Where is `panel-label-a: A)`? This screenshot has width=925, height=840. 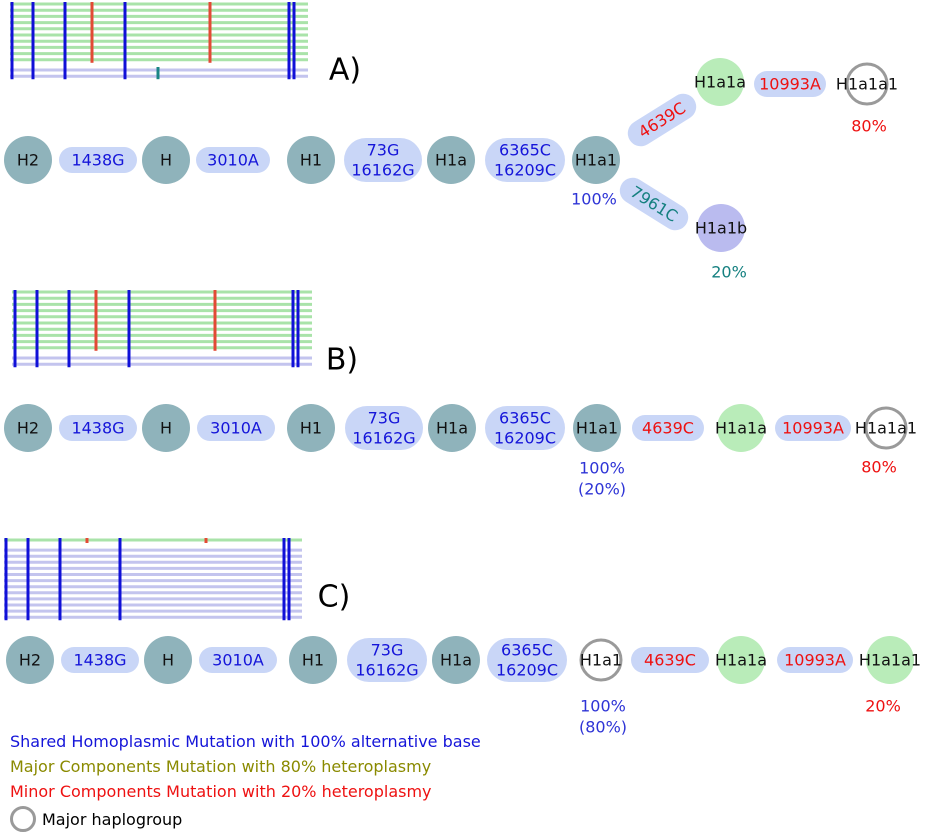 panel-label-a: A) is located at coordinates (345, 70).